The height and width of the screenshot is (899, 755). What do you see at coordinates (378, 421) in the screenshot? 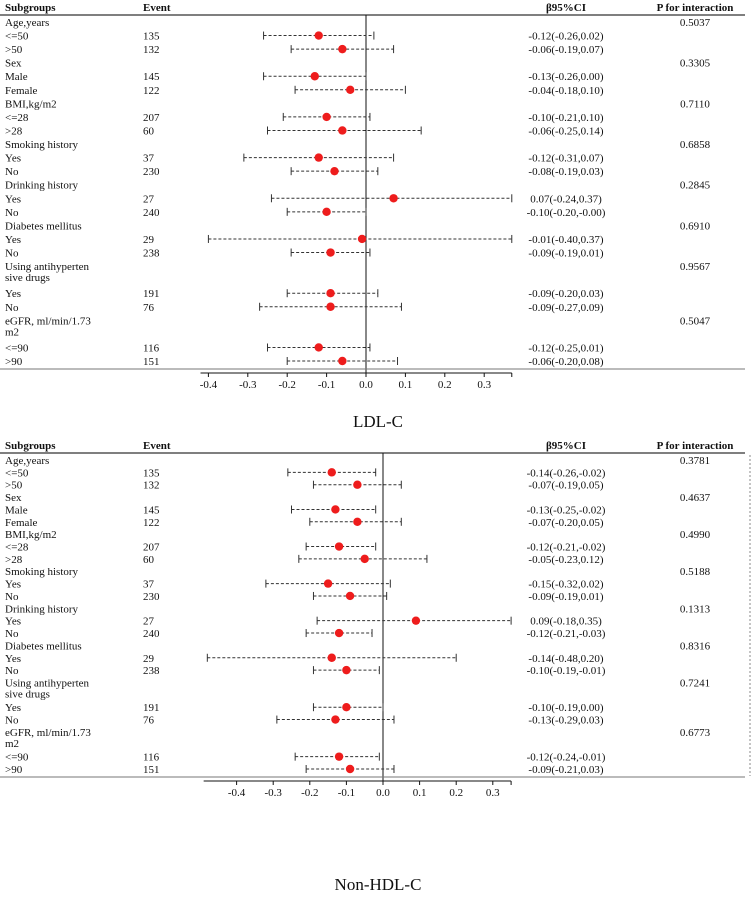
I see `panel-title: LDL-C` at bounding box center [378, 421].